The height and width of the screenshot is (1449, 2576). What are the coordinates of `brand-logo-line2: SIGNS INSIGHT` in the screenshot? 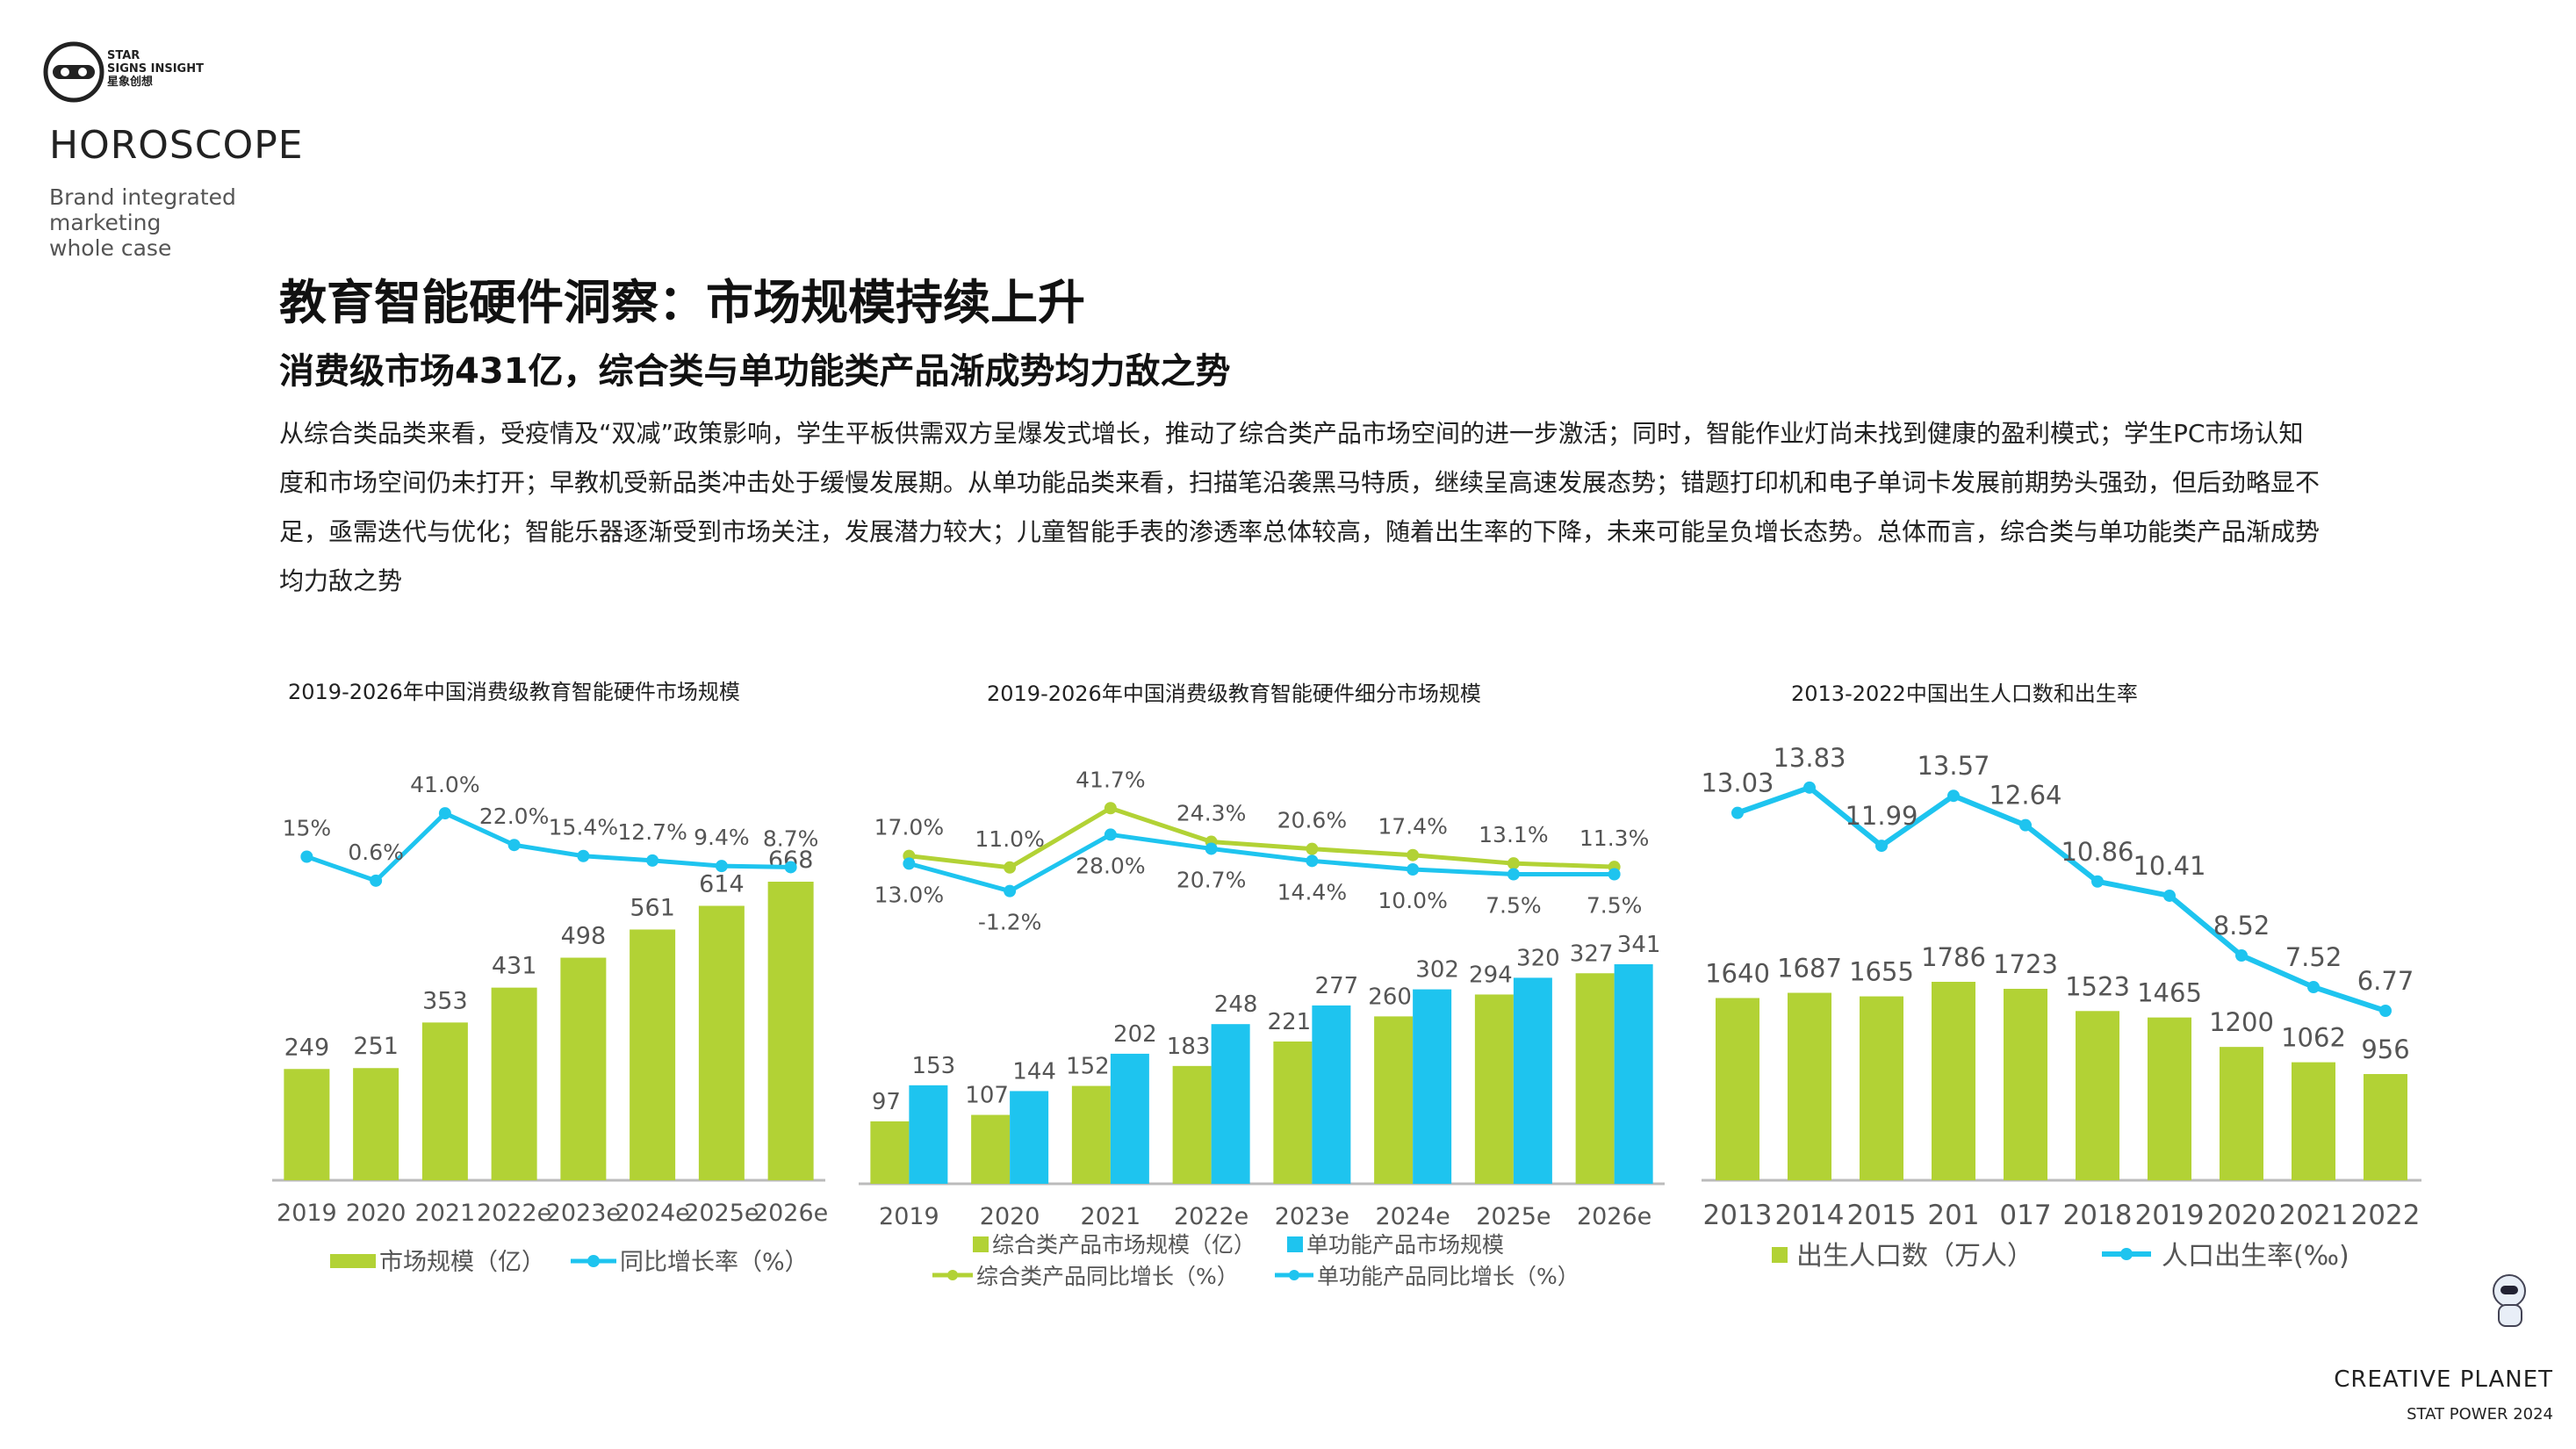 It's located at (155, 69).